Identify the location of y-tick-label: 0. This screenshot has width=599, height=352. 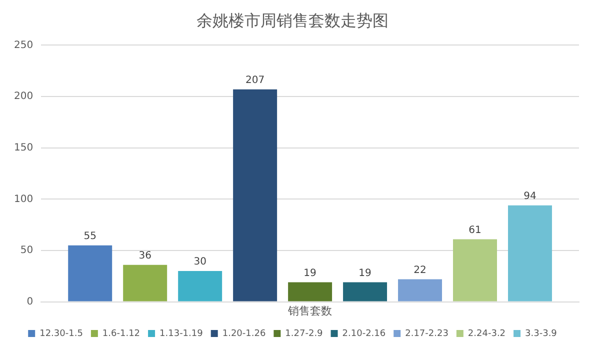
(30, 302).